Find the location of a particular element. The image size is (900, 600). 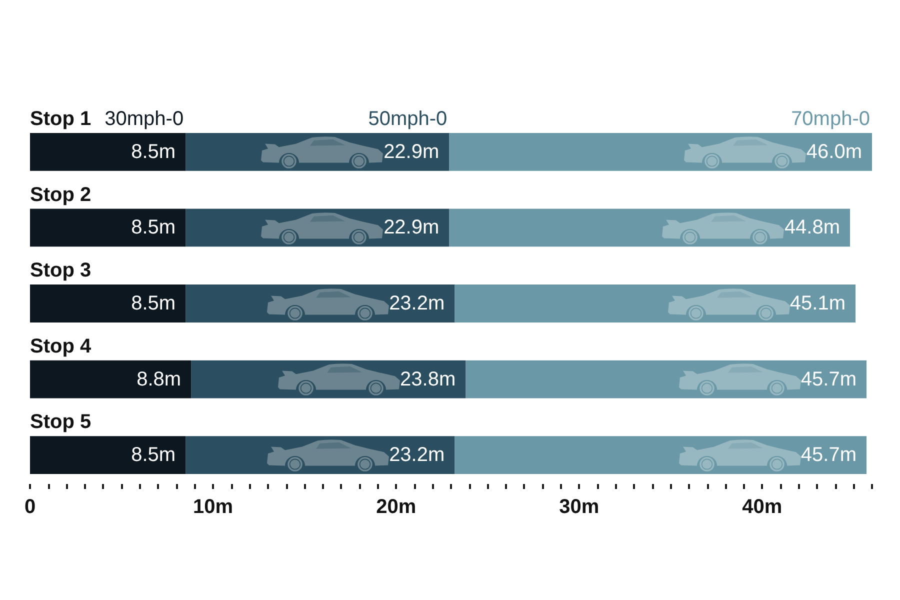

series-label: 70mph-0 is located at coordinates (830, 119).